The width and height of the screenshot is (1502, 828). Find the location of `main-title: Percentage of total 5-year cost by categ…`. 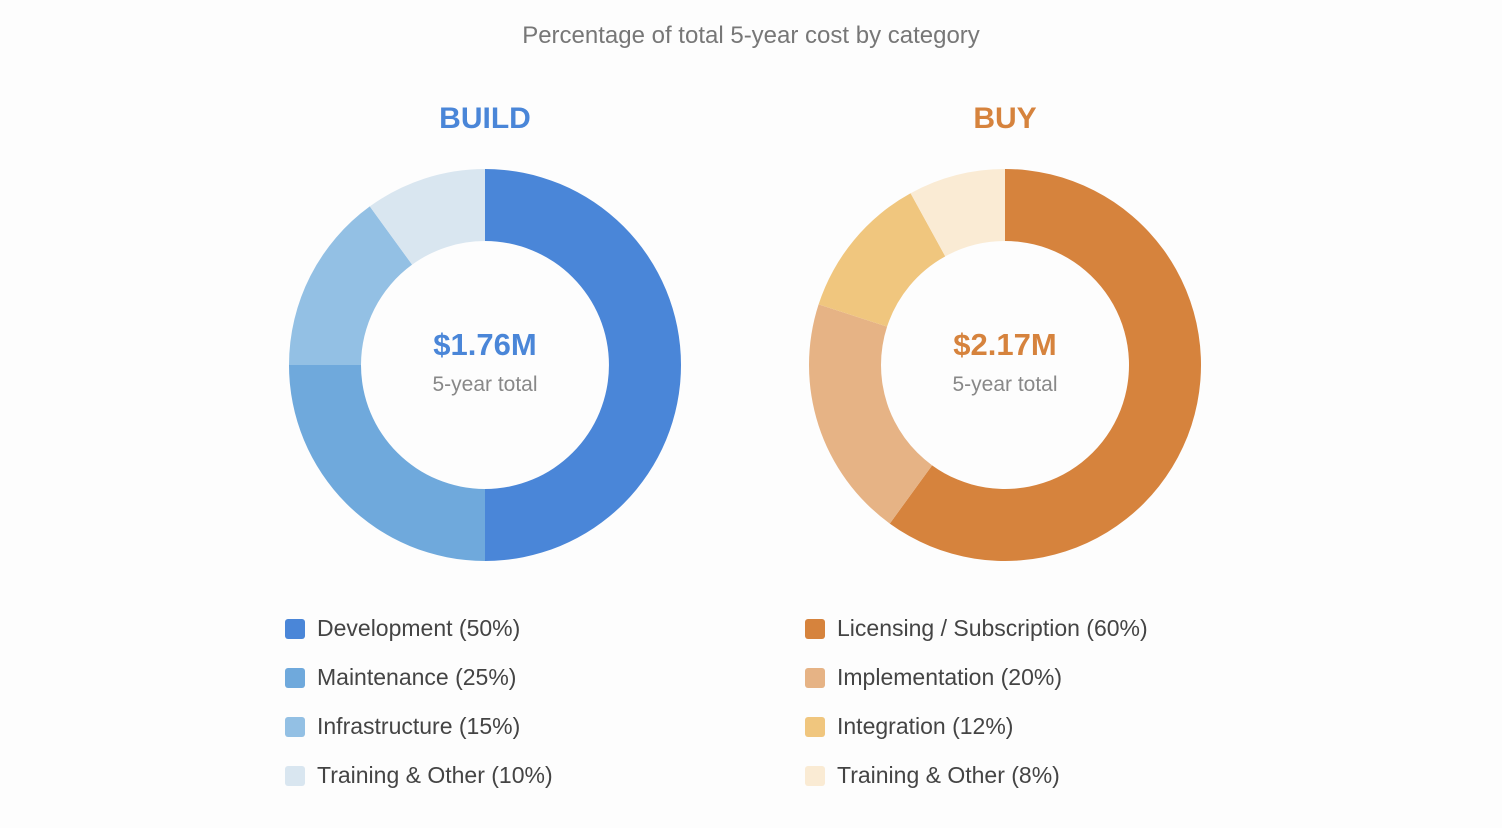

main-title: Percentage of total 5-year cost by categ… is located at coordinates (751, 35).